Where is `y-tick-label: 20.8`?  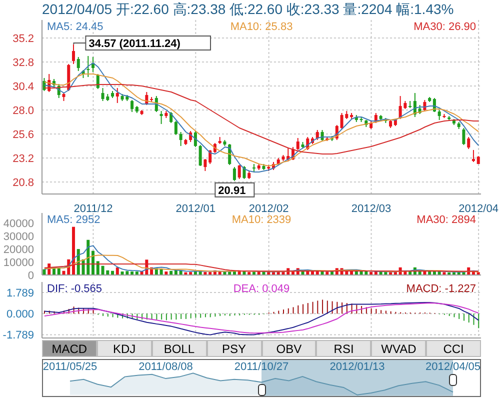 y-tick-label: 20.8 is located at coordinates (23, 182).